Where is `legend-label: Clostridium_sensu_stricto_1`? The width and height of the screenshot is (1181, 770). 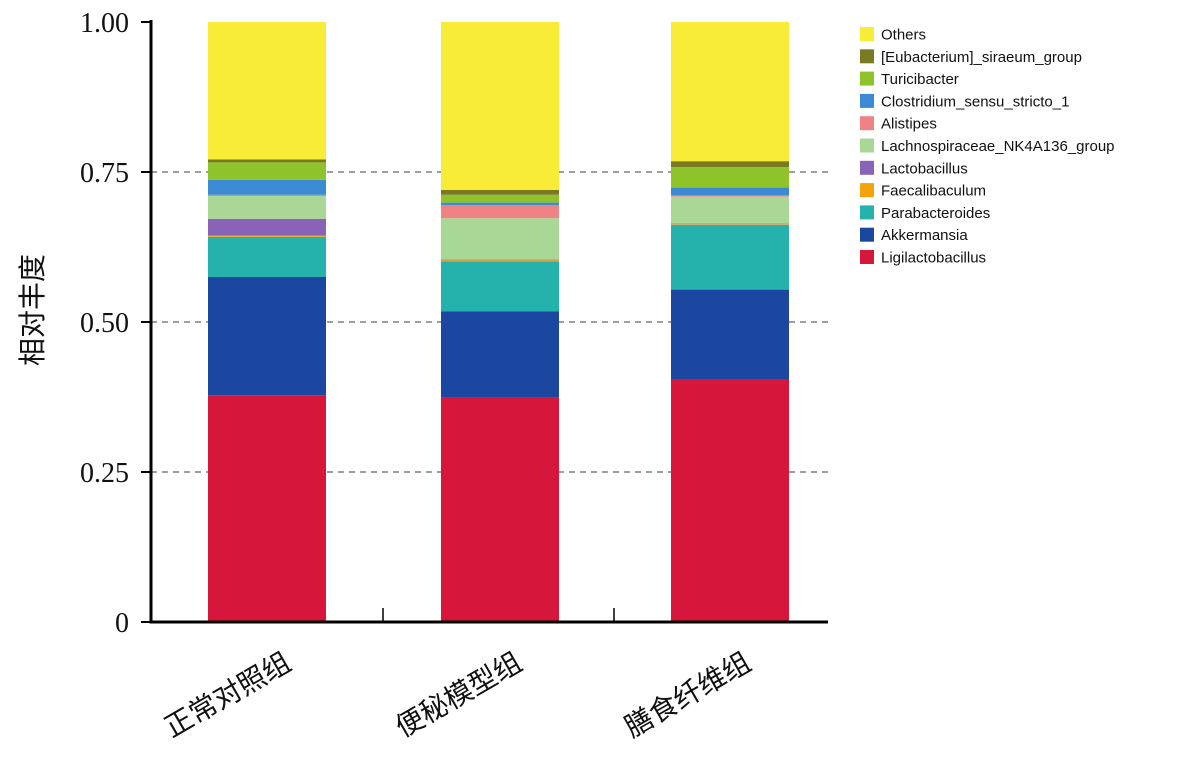
legend-label: Clostridium_sensu_stricto_1 is located at coordinates (975, 101).